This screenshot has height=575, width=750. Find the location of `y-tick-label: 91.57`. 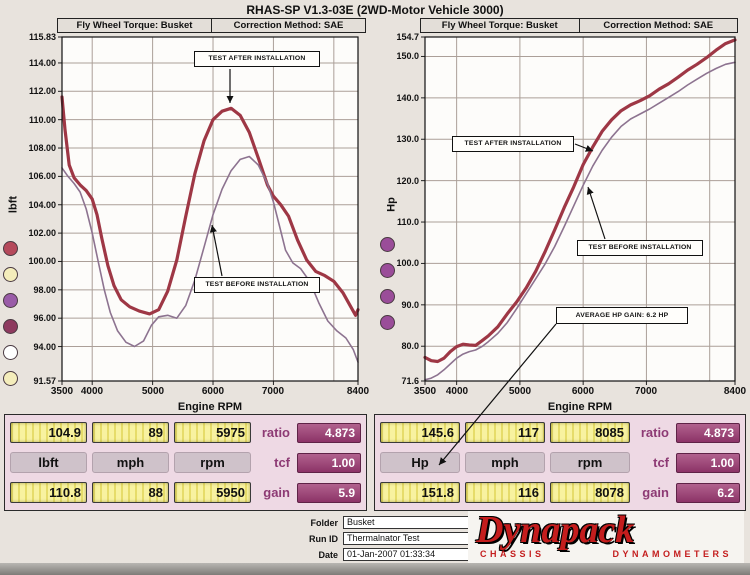

y-tick-label: 91.57 is located at coordinates (44, 381).